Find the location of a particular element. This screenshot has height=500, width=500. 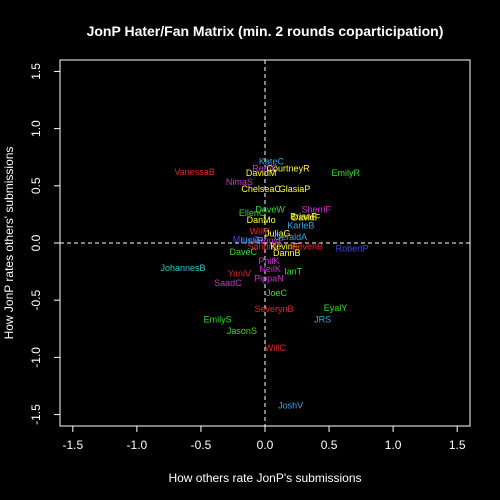

point-label: SandraP is located at coordinates (264, 246).